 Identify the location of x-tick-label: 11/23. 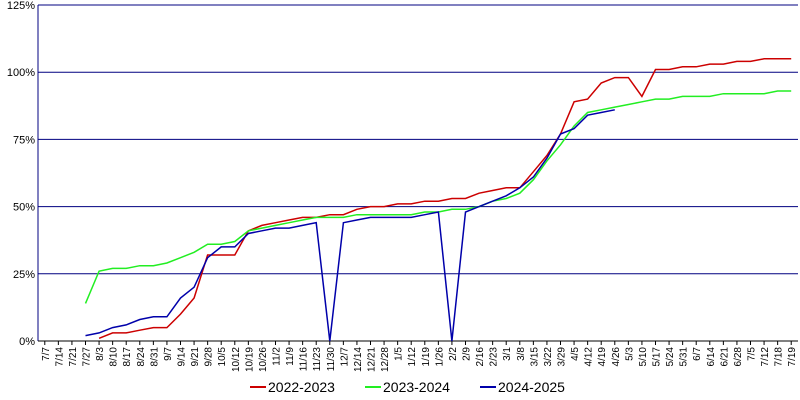
(317, 359).